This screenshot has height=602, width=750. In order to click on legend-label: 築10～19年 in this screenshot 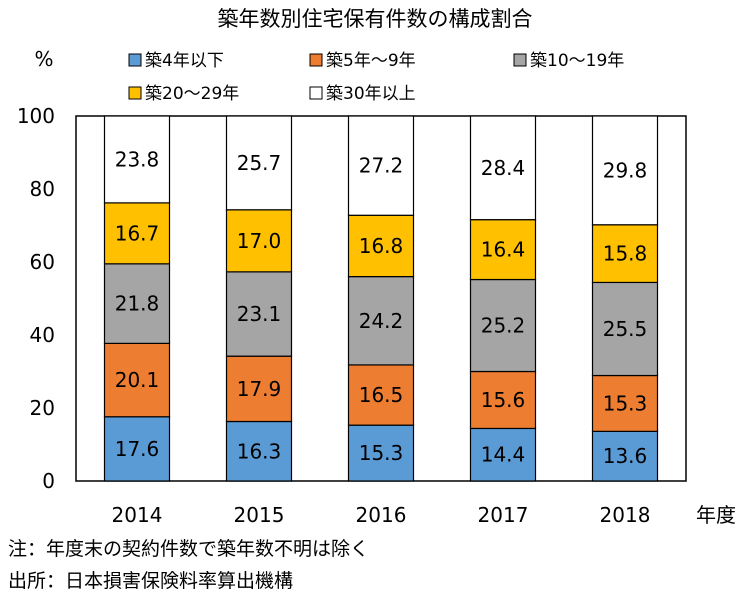, I will do `click(577, 61)`.